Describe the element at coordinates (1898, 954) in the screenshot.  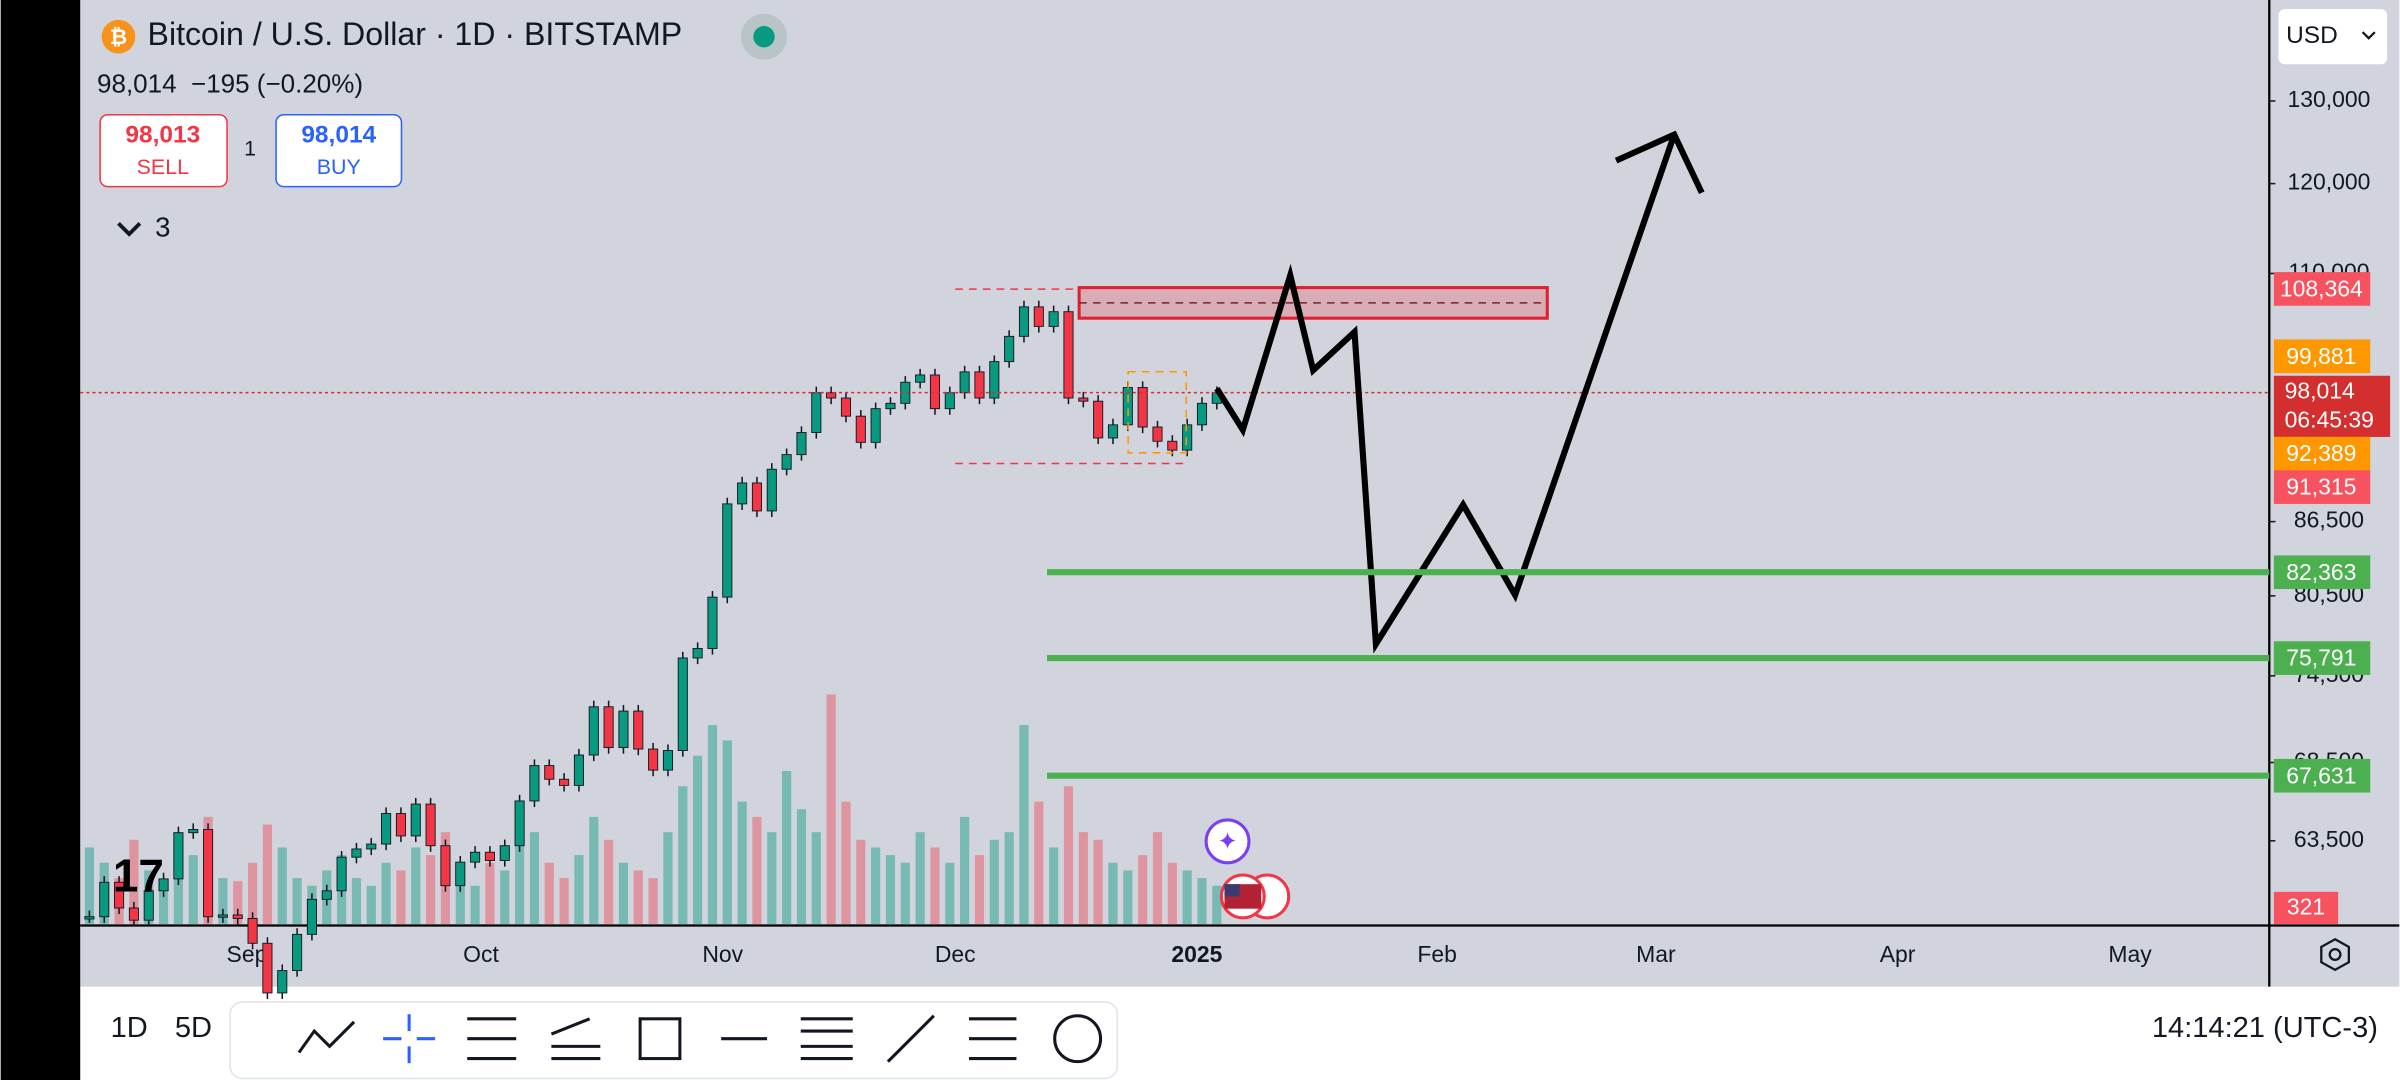
I see `x-tick-label: Apr` at that location.